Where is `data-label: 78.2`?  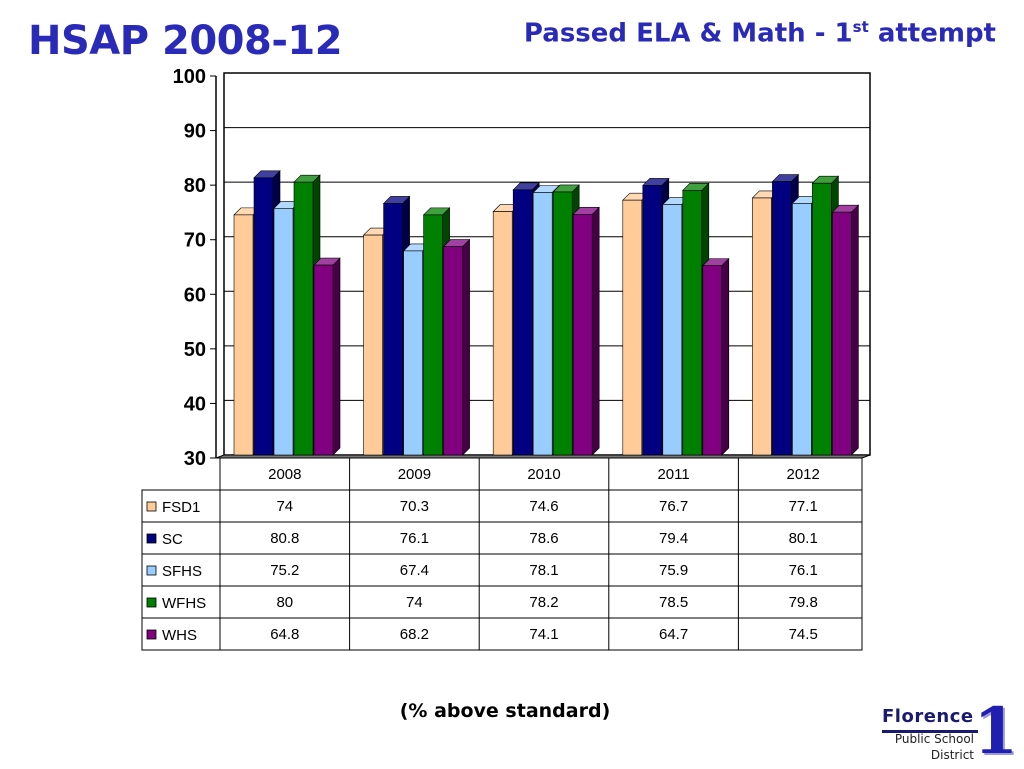 data-label: 78.2 is located at coordinates (543, 602).